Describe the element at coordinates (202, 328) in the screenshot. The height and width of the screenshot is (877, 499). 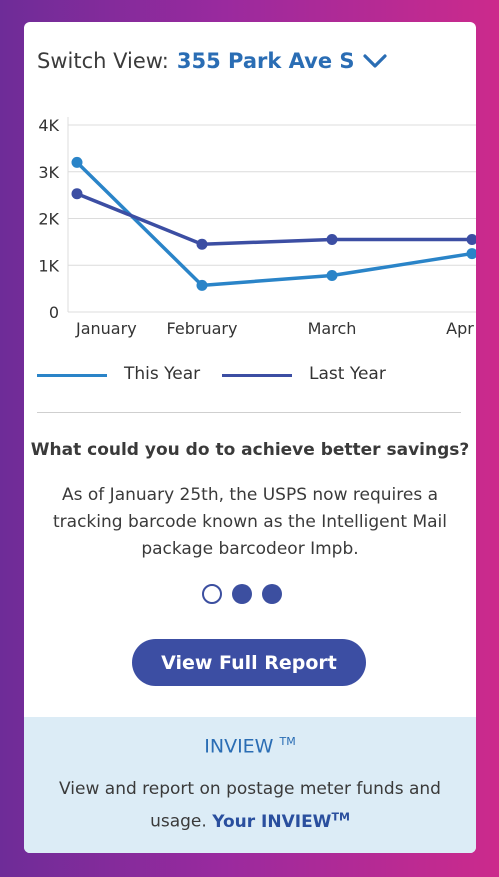
I see `x-tick-label: February` at that location.